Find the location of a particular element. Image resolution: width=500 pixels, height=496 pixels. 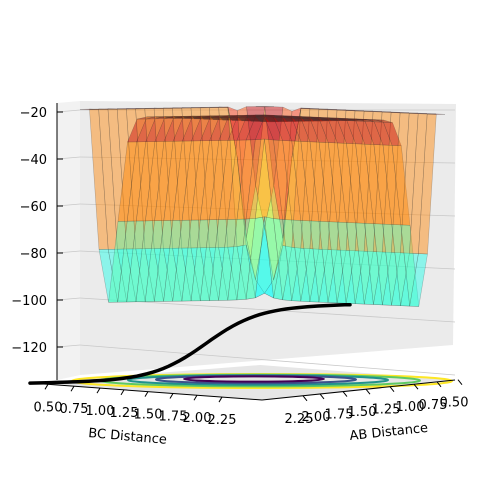

y-axis-line is located at coordinates (358, 390).